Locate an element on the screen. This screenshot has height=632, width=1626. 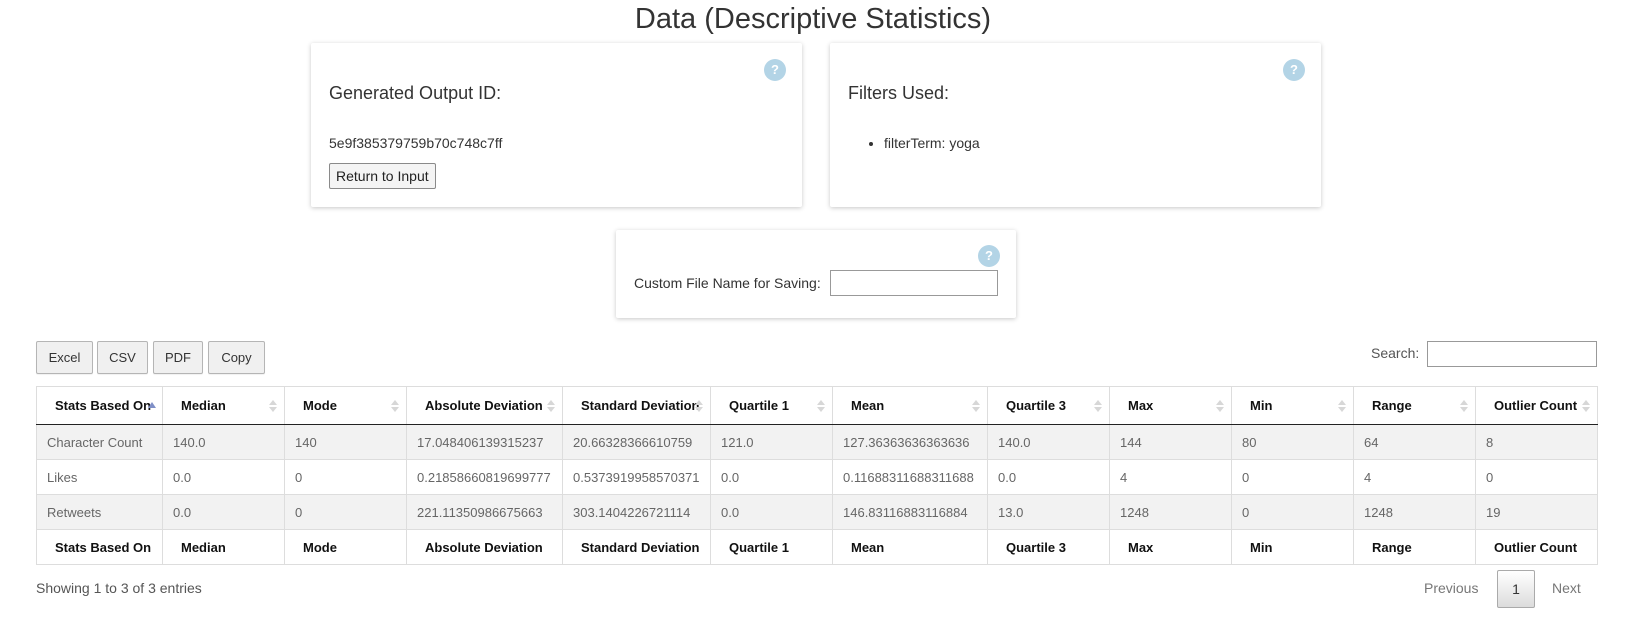
search-input is located at coordinates (1512, 354).